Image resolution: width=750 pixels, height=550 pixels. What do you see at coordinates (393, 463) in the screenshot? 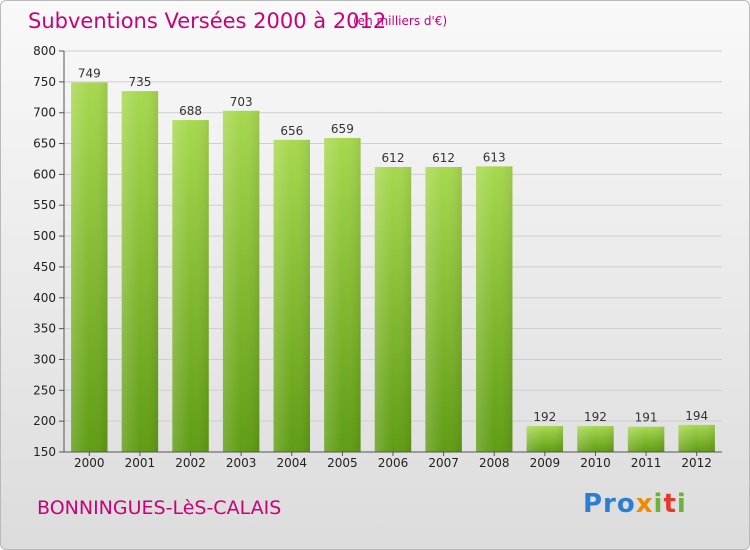
I see `x-tick-label: 2006` at bounding box center [393, 463].